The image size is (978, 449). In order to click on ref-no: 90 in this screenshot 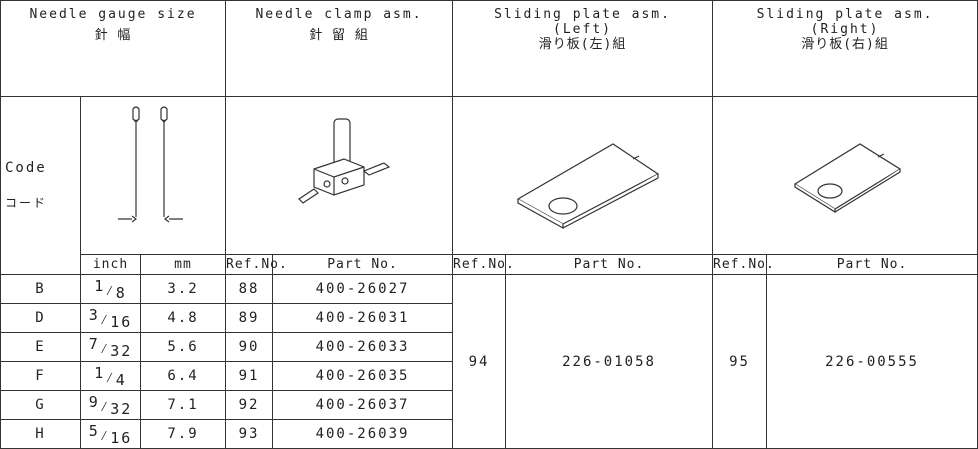, I will do `click(249, 347)`.